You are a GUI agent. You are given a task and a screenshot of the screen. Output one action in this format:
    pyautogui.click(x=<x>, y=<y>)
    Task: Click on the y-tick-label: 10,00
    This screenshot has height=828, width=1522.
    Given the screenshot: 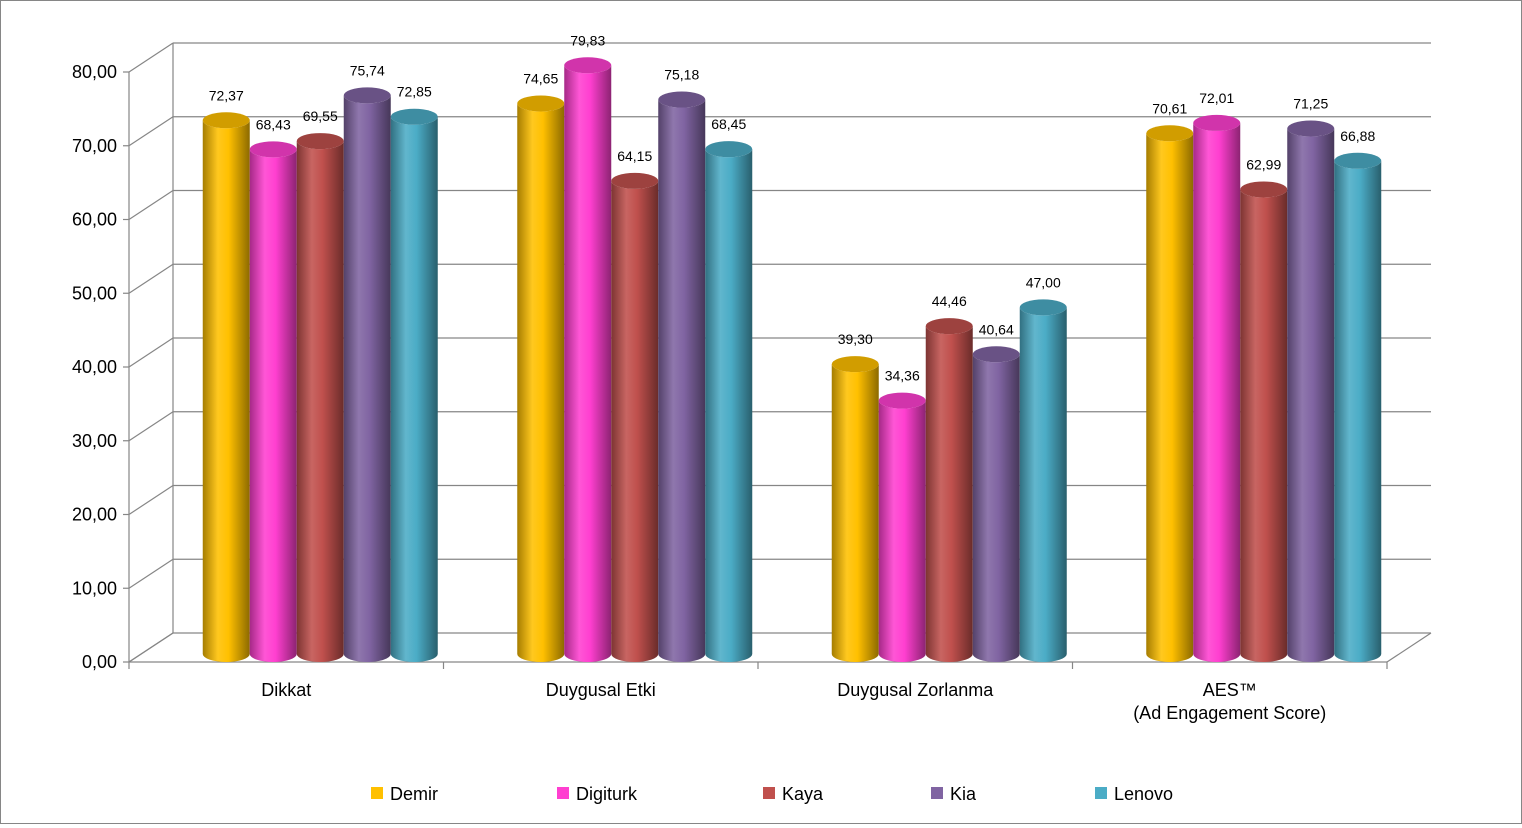 What is the action you would take?
    pyautogui.click(x=94, y=588)
    